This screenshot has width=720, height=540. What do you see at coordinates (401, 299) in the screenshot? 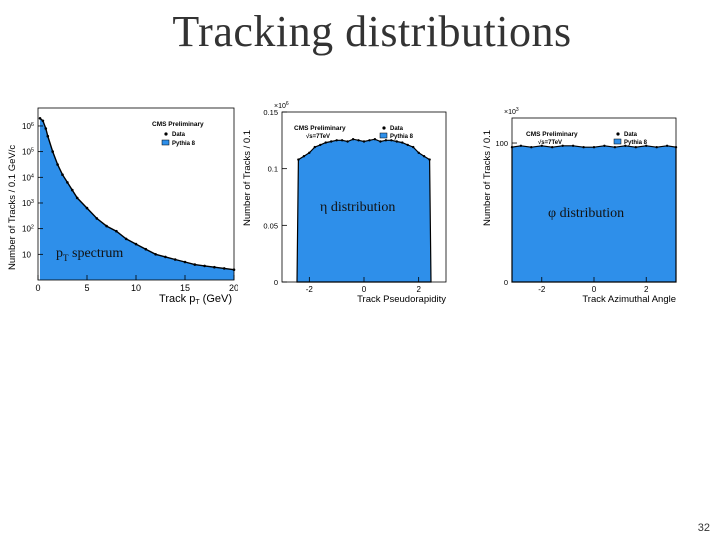
I see `eta-x-axis-label: Track Pseudorapidity` at bounding box center [401, 299].